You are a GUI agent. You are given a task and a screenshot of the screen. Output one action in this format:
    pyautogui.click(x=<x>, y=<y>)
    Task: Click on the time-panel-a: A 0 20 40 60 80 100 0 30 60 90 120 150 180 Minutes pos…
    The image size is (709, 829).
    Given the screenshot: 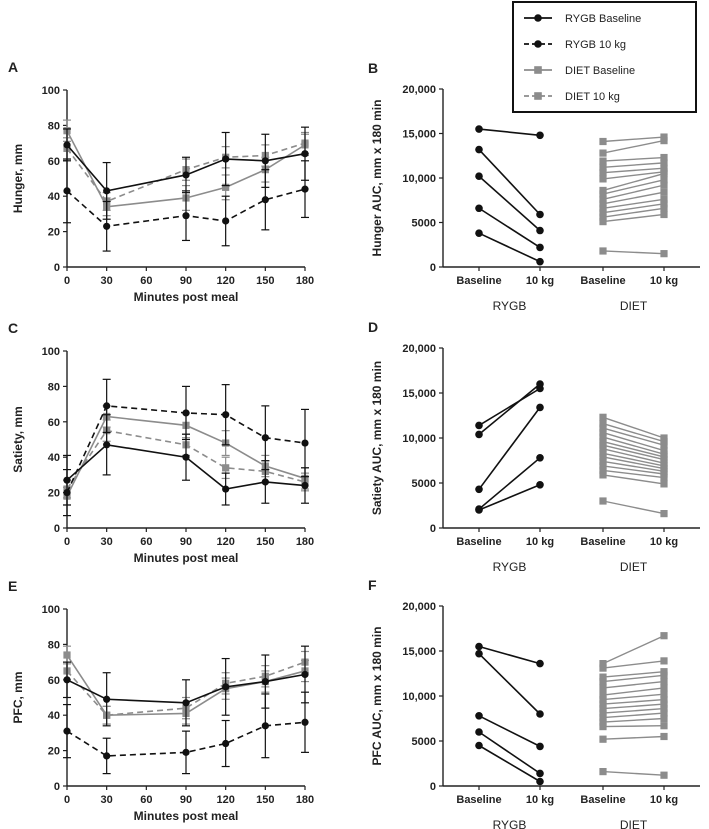 What is the action you would take?
    pyautogui.click(x=161, y=181)
    